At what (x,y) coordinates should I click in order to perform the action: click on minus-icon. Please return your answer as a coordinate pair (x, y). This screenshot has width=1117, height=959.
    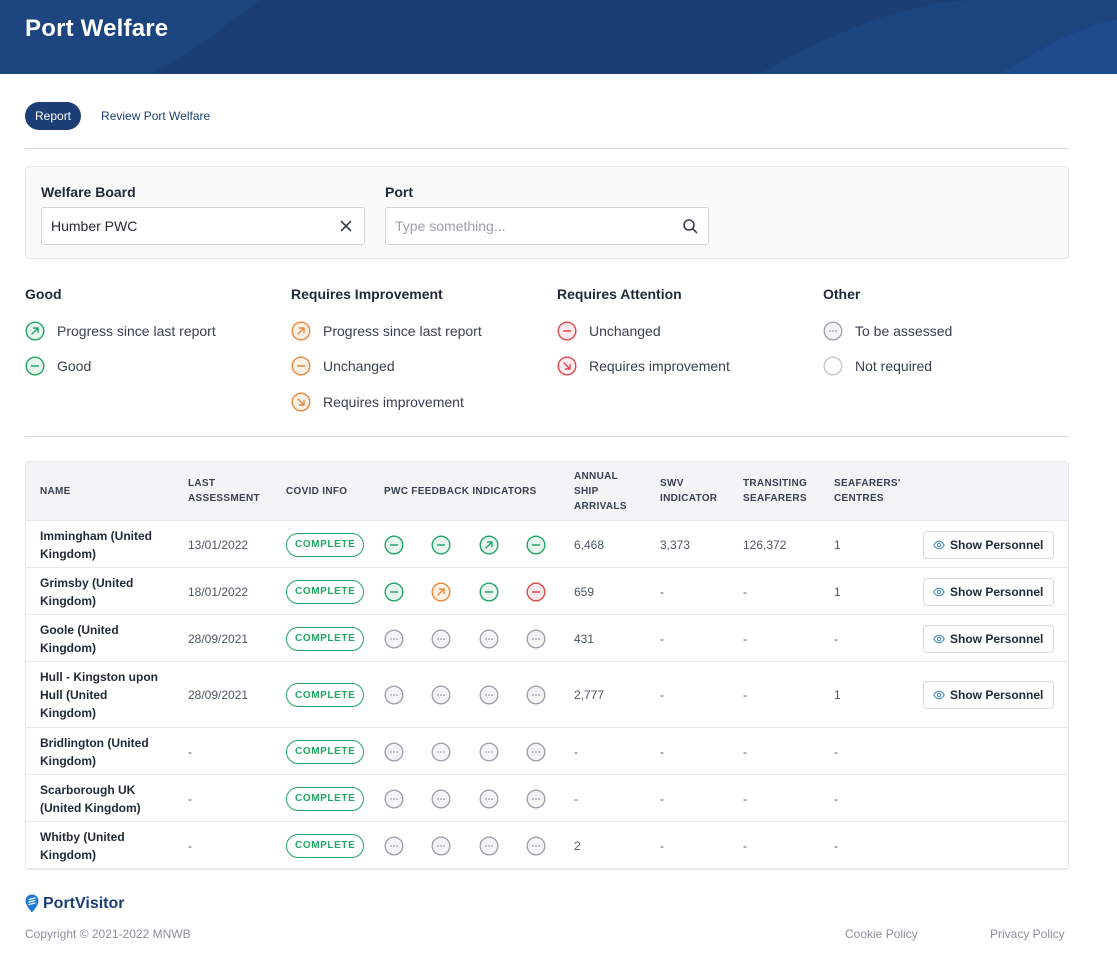
    Looking at the image, I should click on (35, 366).